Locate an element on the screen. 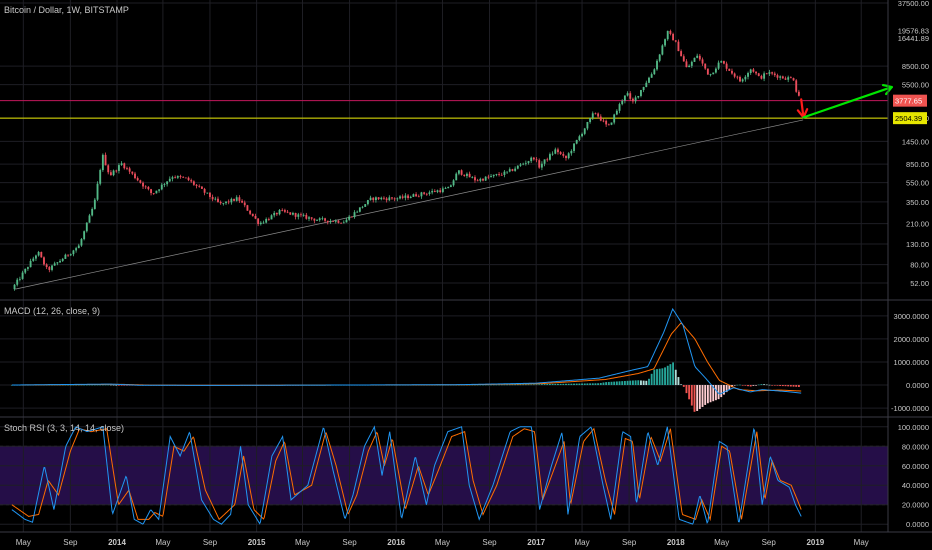  price-axis-label: 16441.89 is located at coordinates (913, 38).